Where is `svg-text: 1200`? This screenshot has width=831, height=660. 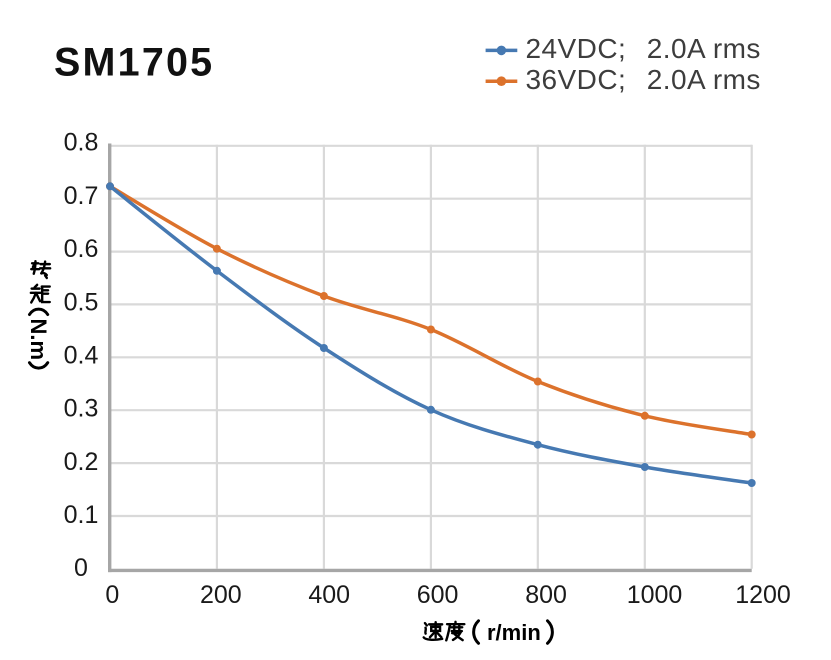
svg-text: 1200 is located at coordinates (763, 595).